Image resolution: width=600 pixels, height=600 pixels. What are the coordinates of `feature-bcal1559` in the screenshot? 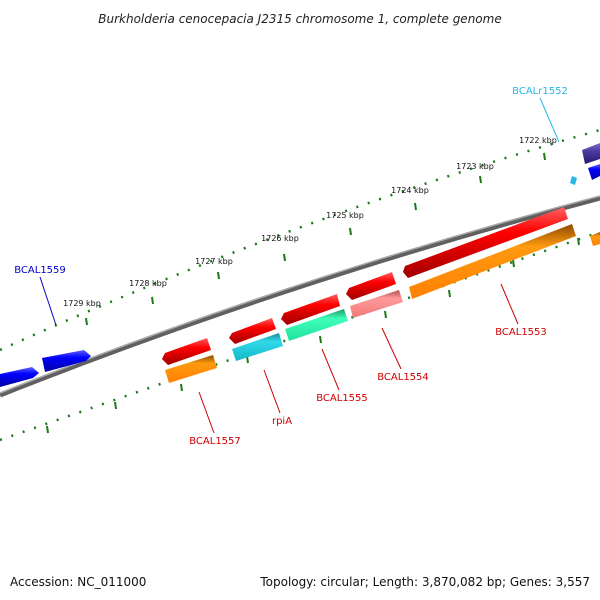 It's located at (66, 361).